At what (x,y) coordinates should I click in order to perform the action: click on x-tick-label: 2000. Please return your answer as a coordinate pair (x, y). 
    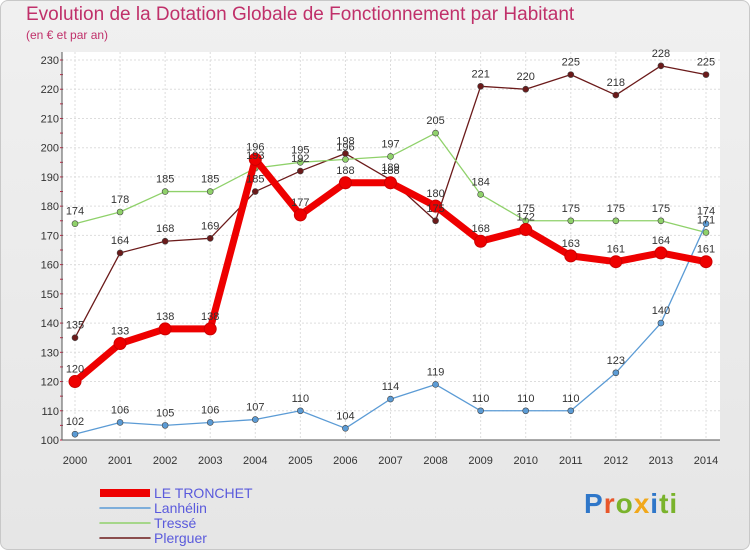
    Looking at the image, I should click on (75, 461).